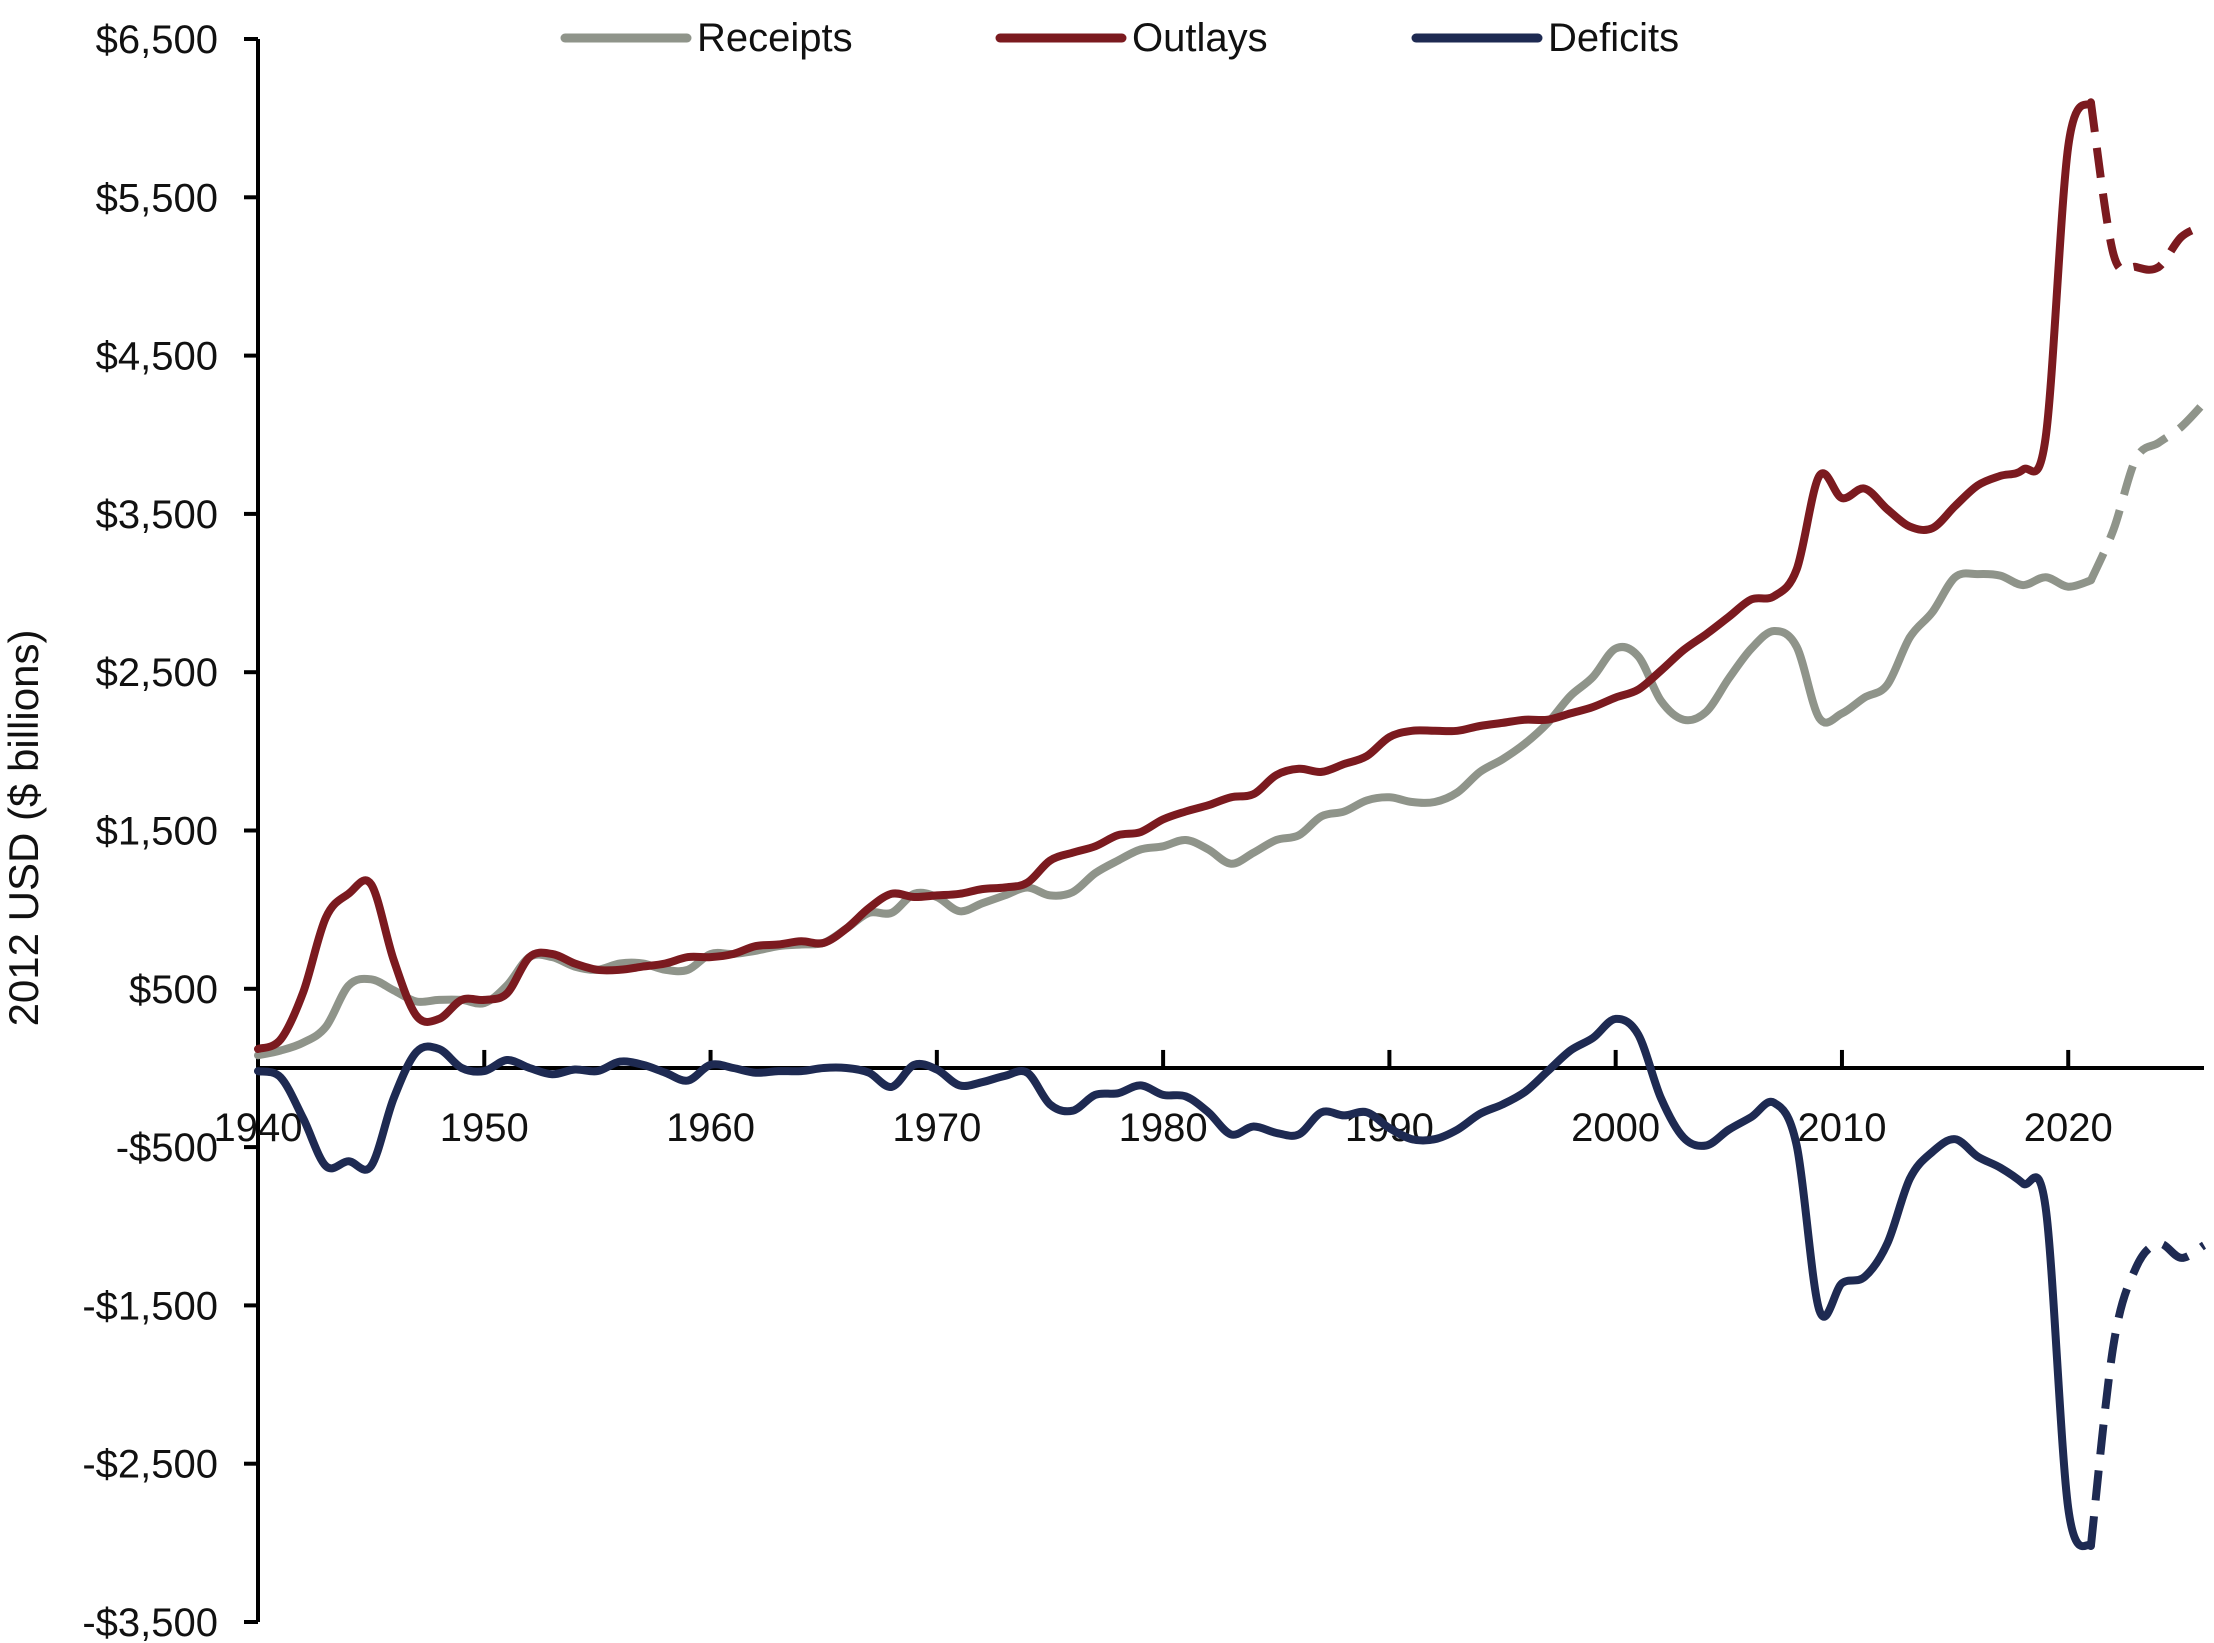 Image resolution: width=2214 pixels, height=1643 pixels. I want to click on y-tick-label: $500, so click(173, 990).